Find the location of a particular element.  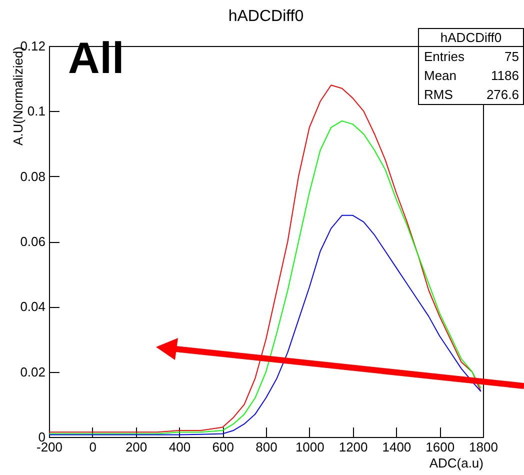

text: 75 is located at coordinates (511, 56).